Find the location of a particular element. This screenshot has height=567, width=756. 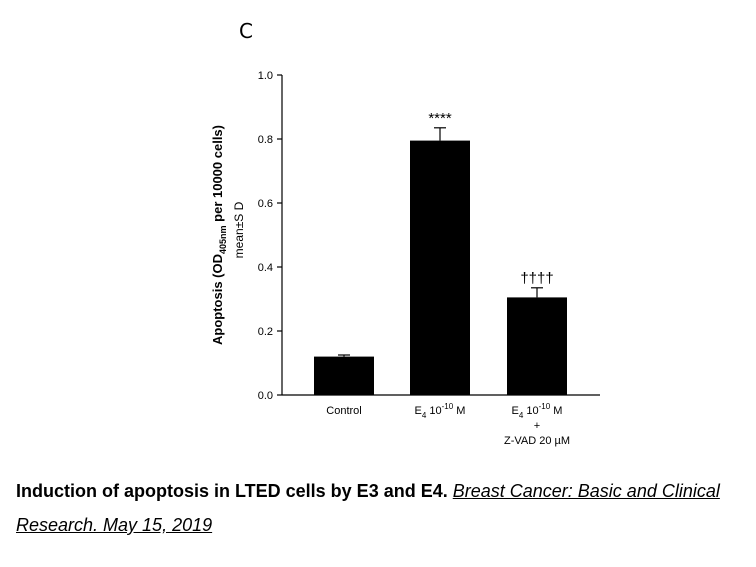

x-axis: Control E4 10-10 M E4 10-10 M+Z-VAD 20 µM is located at coordinates (441, 420).